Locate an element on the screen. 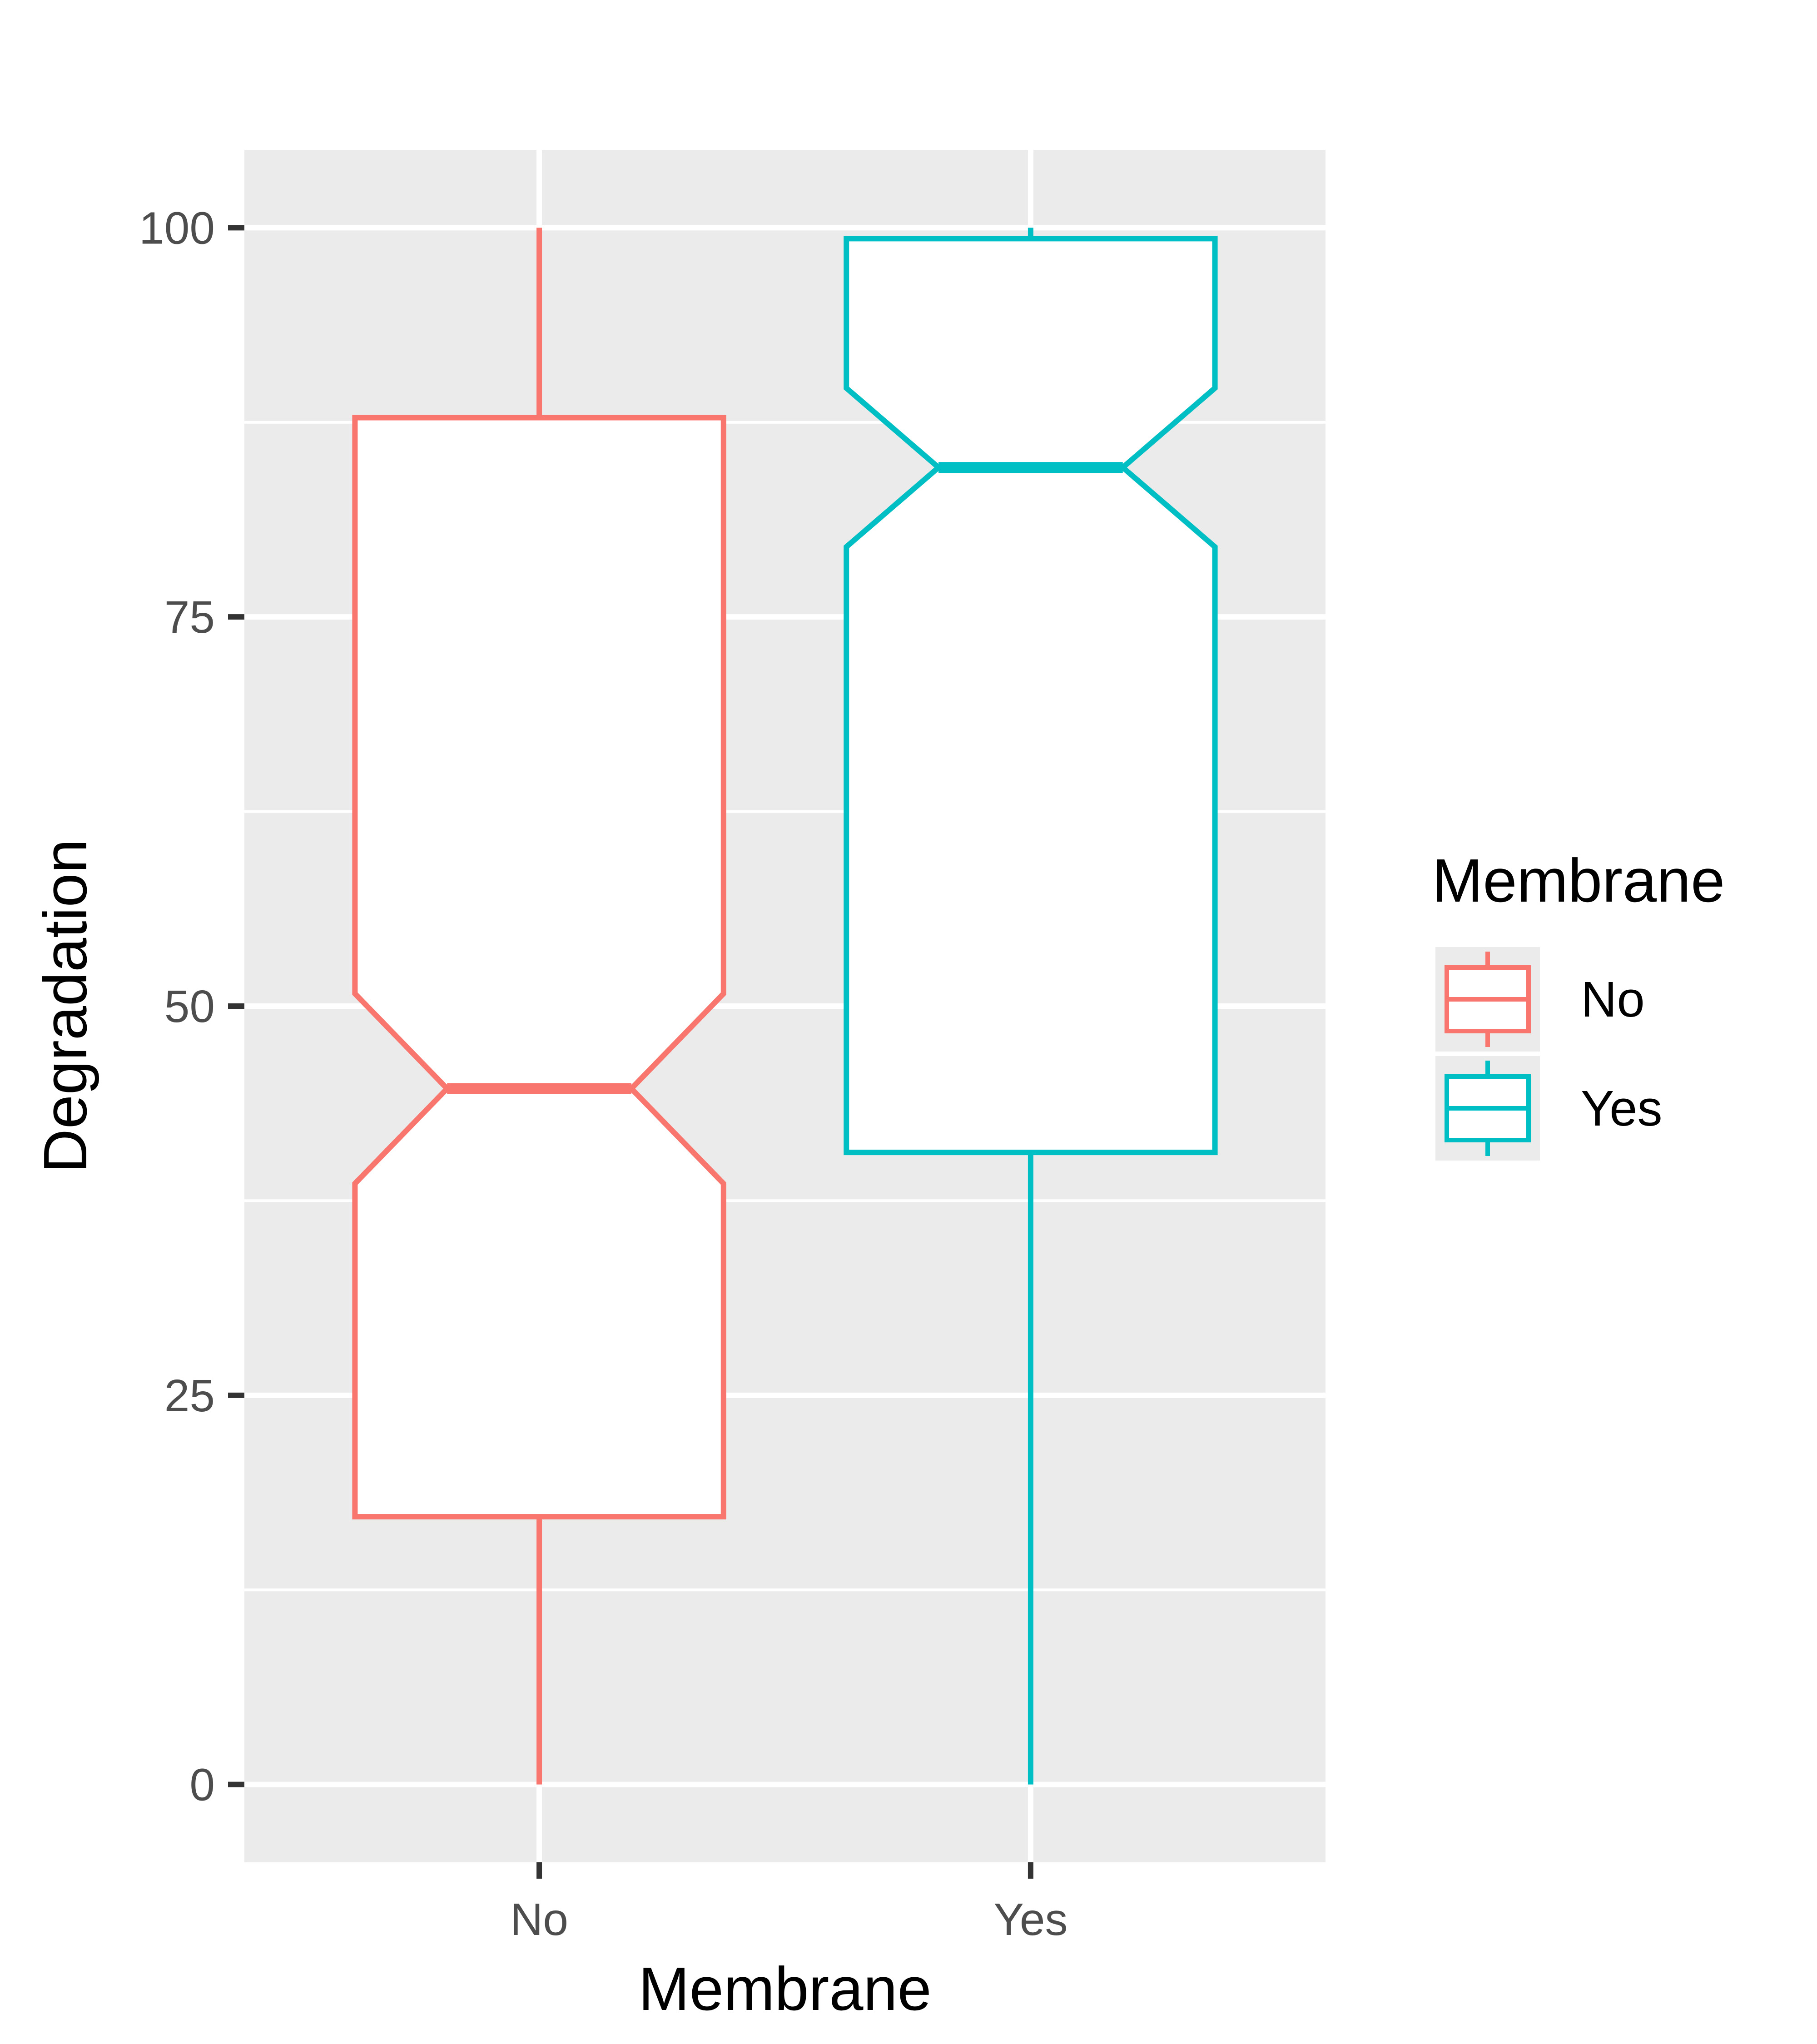  y-tick-label: 25 is located at coordinates (189, 1395).